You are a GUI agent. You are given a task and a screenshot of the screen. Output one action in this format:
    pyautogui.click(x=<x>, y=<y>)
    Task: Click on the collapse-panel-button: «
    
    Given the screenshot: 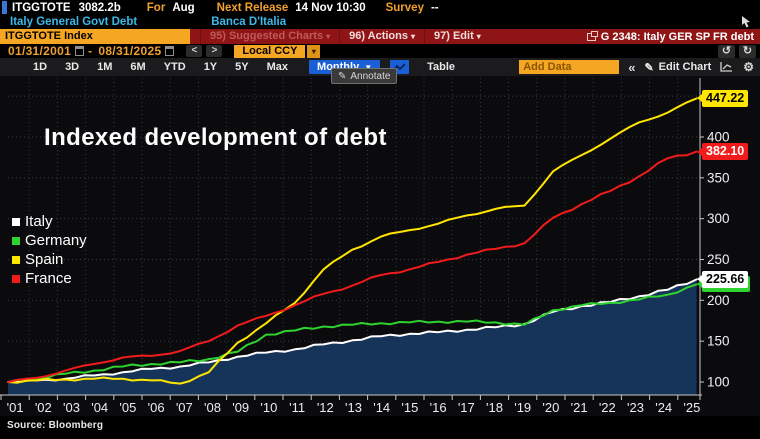 What is the action you would take?
    pyautogui.click(x=632, y=67)
    